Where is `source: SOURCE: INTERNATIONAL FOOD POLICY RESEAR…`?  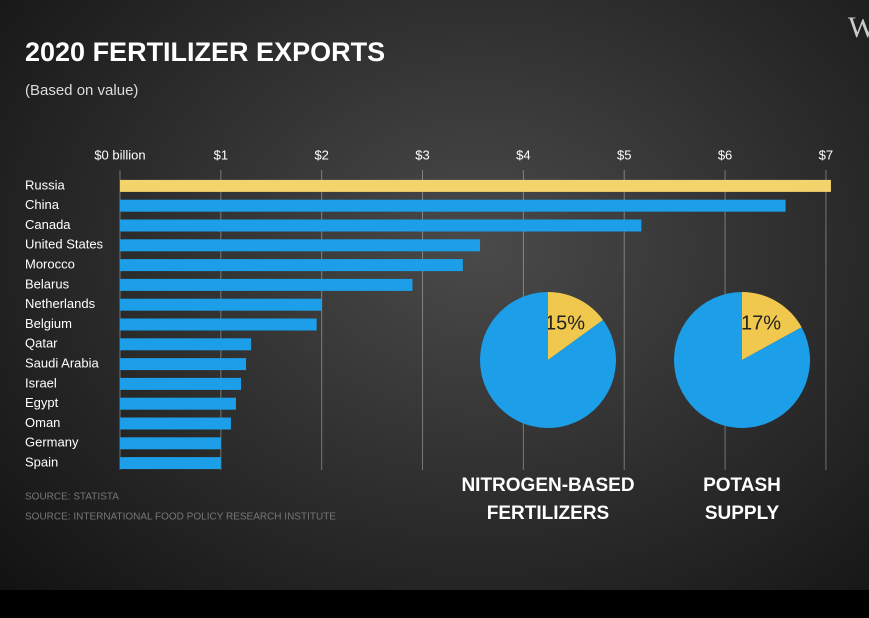 source: SOURCE: INTERNATIONAL FOOD POLICY RESEAR… is located at coordinates (180, 517).